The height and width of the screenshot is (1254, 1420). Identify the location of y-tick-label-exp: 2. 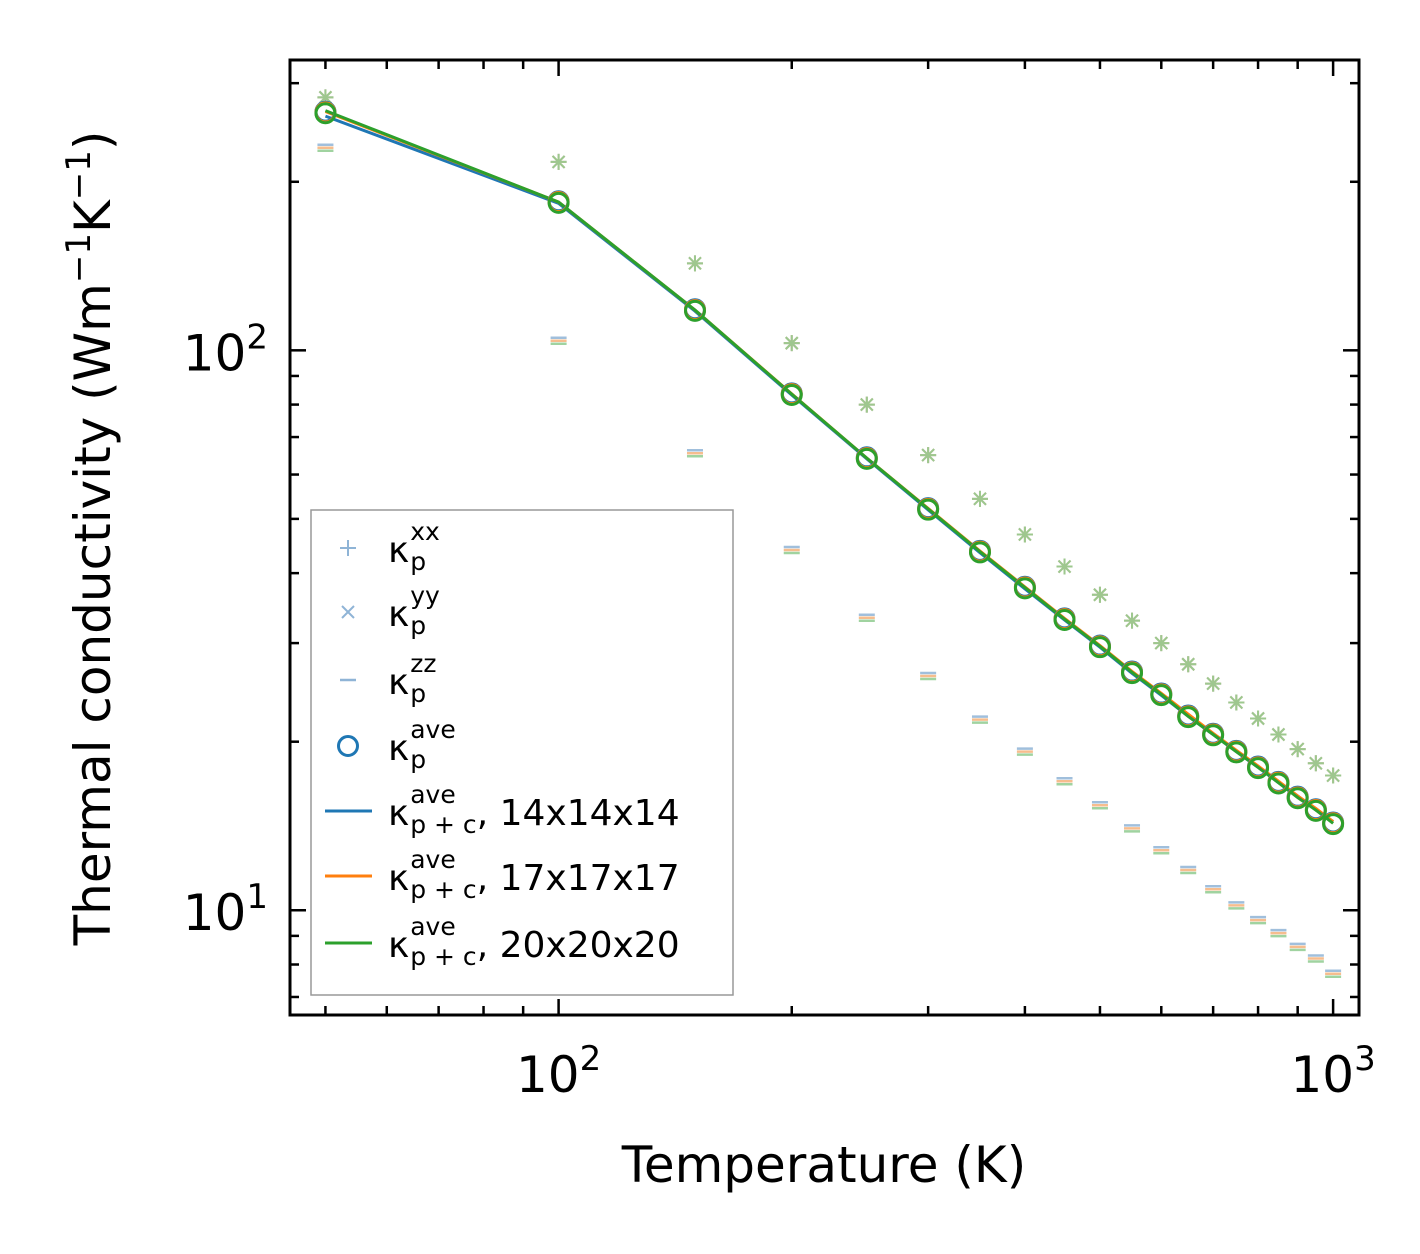
(257, 337).